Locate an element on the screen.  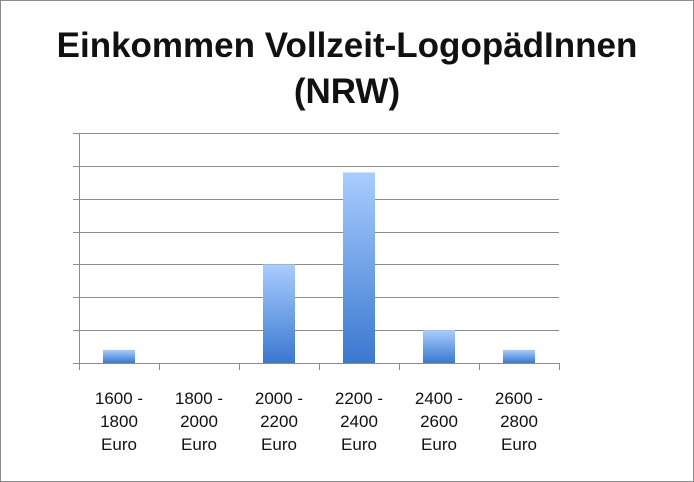
x-tick-label: 2600 -2800 Euro is located at coordinates (519, 421).